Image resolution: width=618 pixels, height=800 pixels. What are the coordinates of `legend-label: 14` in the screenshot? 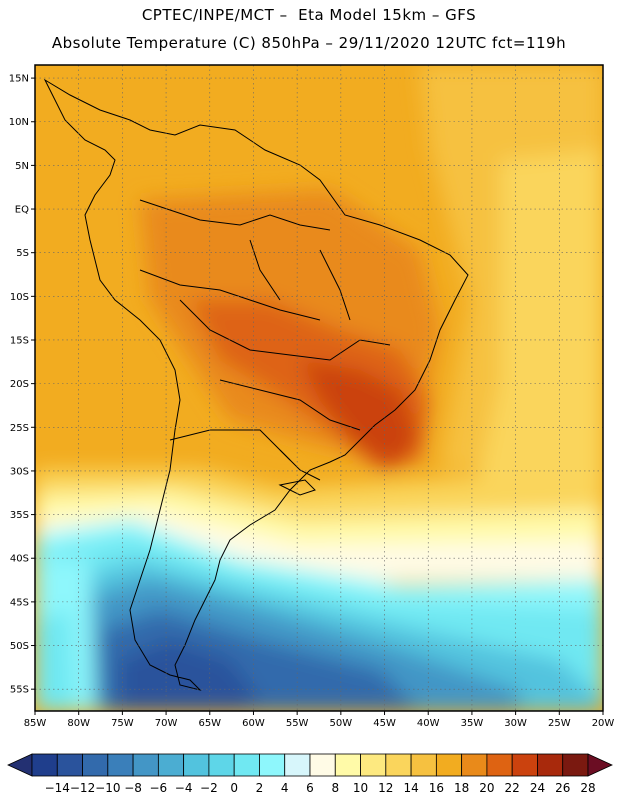 It's located at (410, 788).